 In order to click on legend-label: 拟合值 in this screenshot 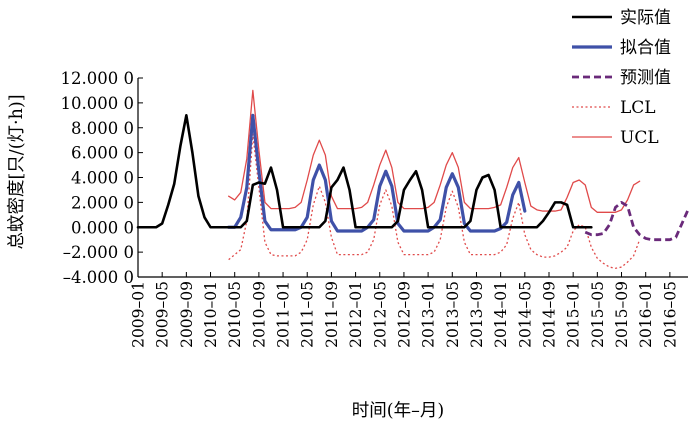, I will do `click(645, 48)`.